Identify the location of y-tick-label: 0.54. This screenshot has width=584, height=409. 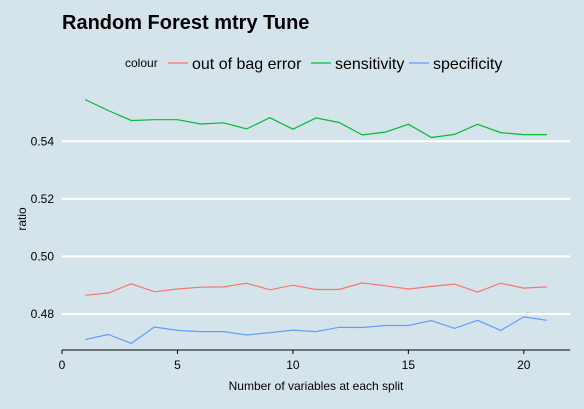
(43, 141).